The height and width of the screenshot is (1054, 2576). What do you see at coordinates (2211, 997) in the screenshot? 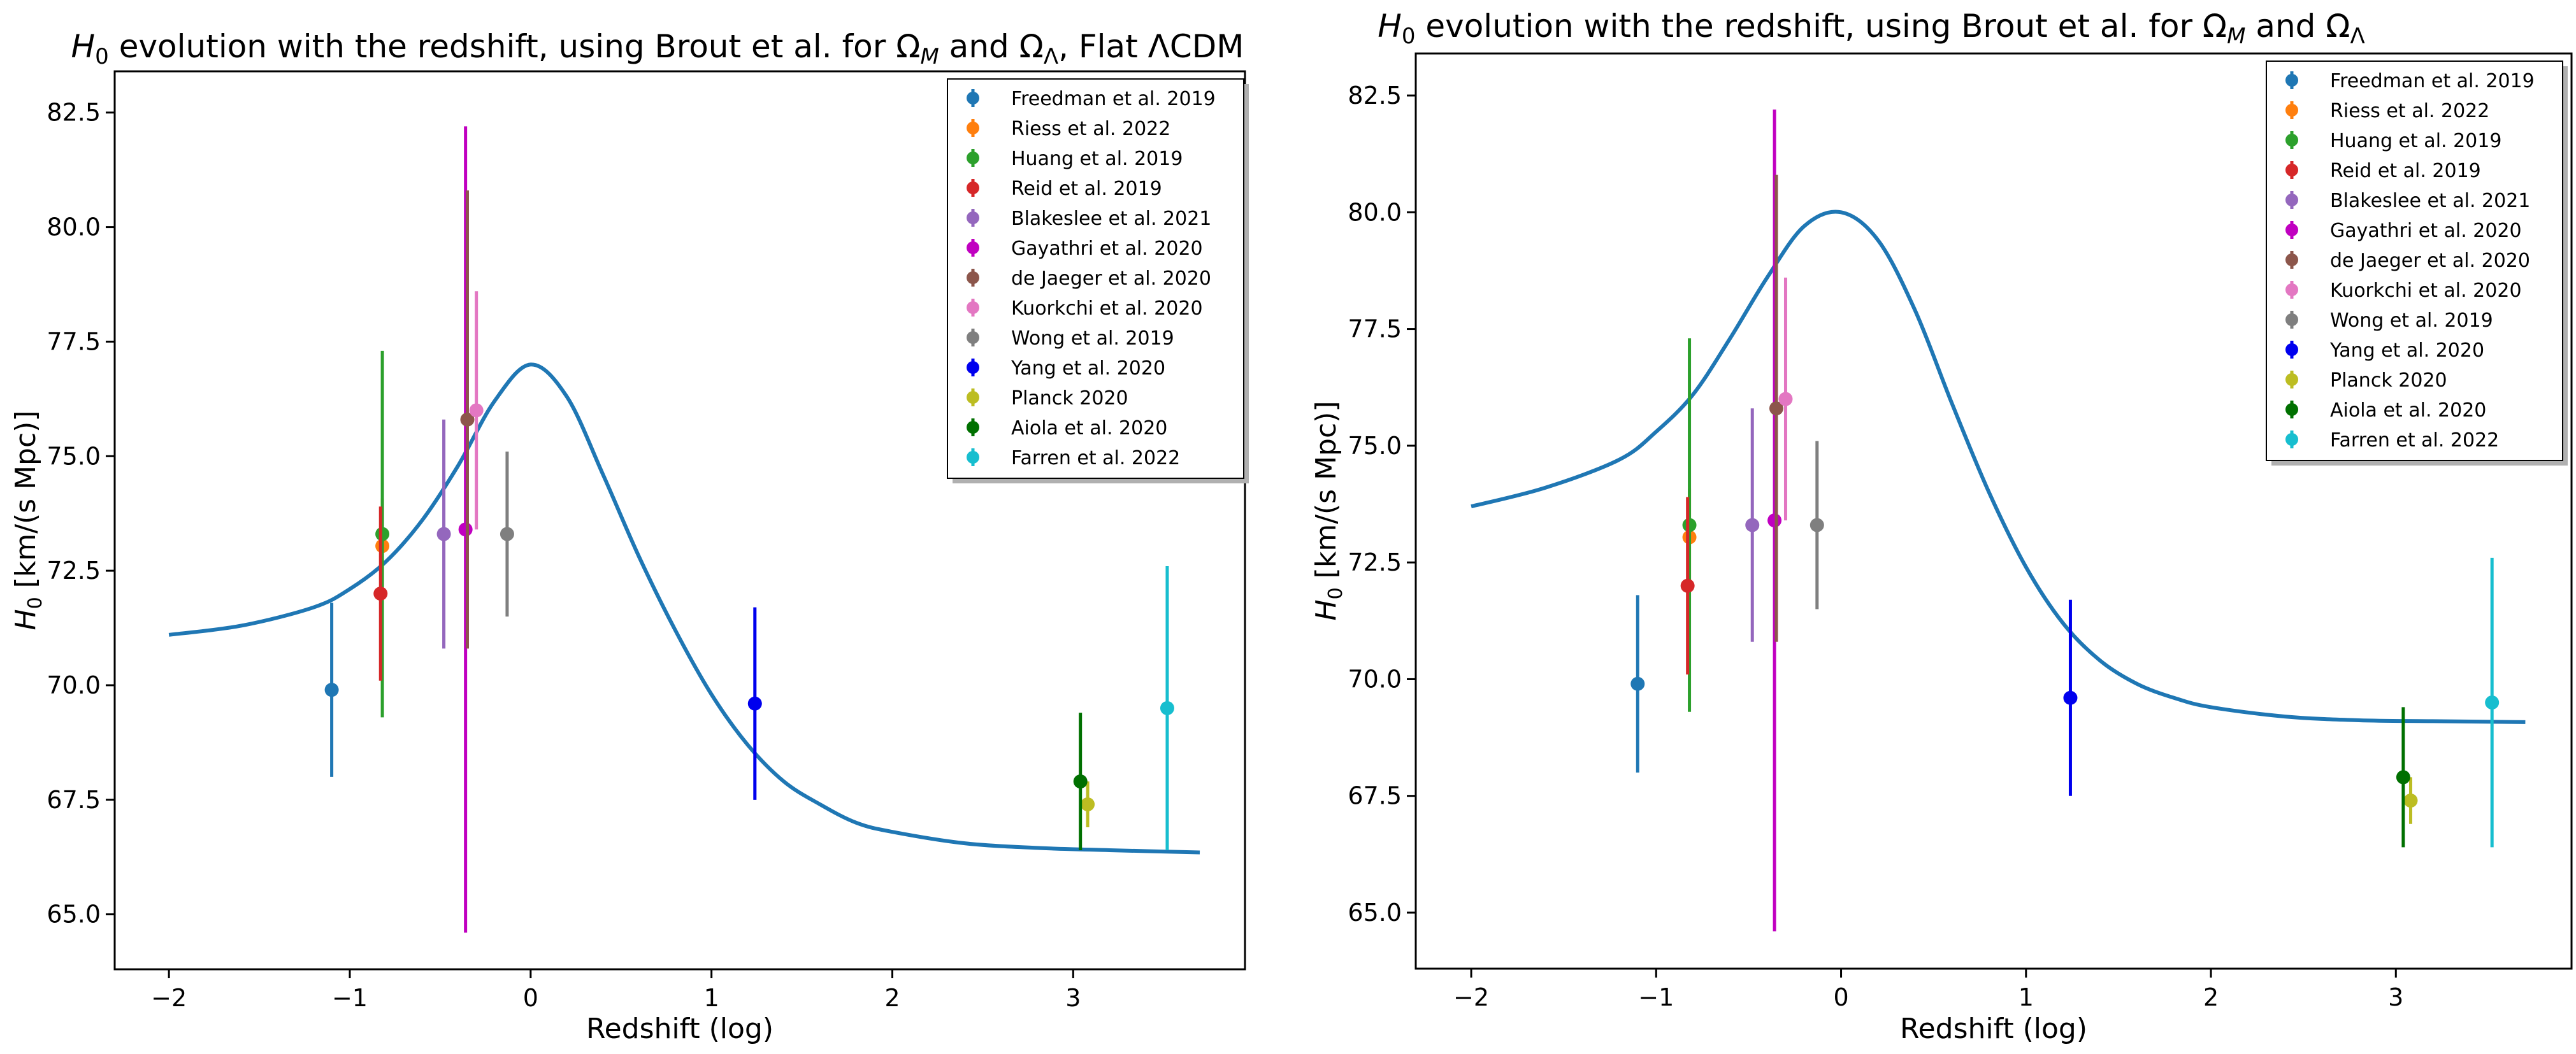
I see `right-x-tick-label: 2` at bounding box center [2211, 997].